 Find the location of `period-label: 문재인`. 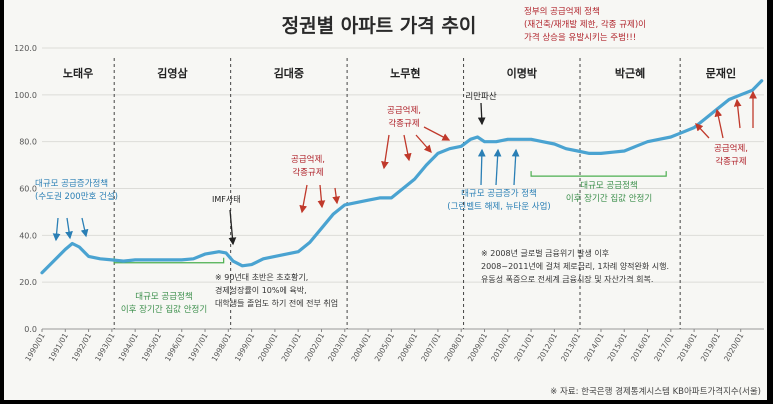

period-label: 문재인 is located at coordinates (721, 73).